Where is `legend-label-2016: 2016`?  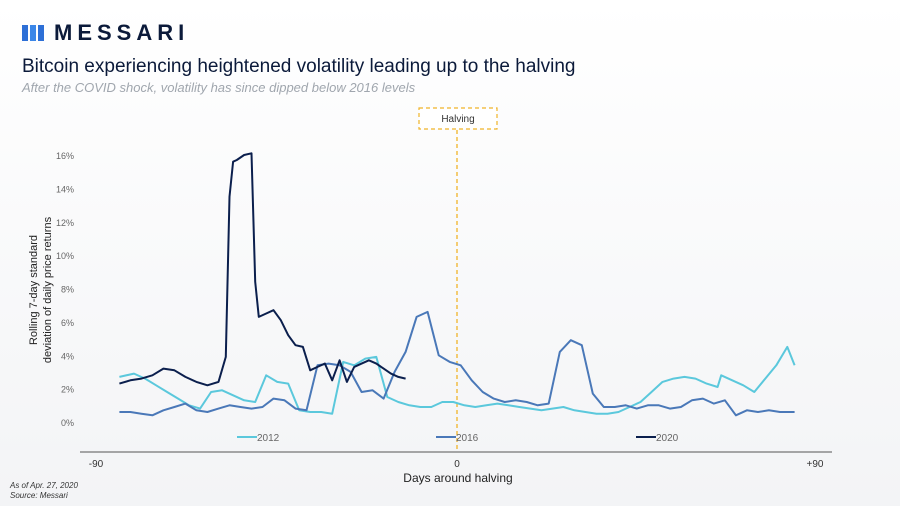 legend-label-2016: 2016 is located at coordinates (467, 438).